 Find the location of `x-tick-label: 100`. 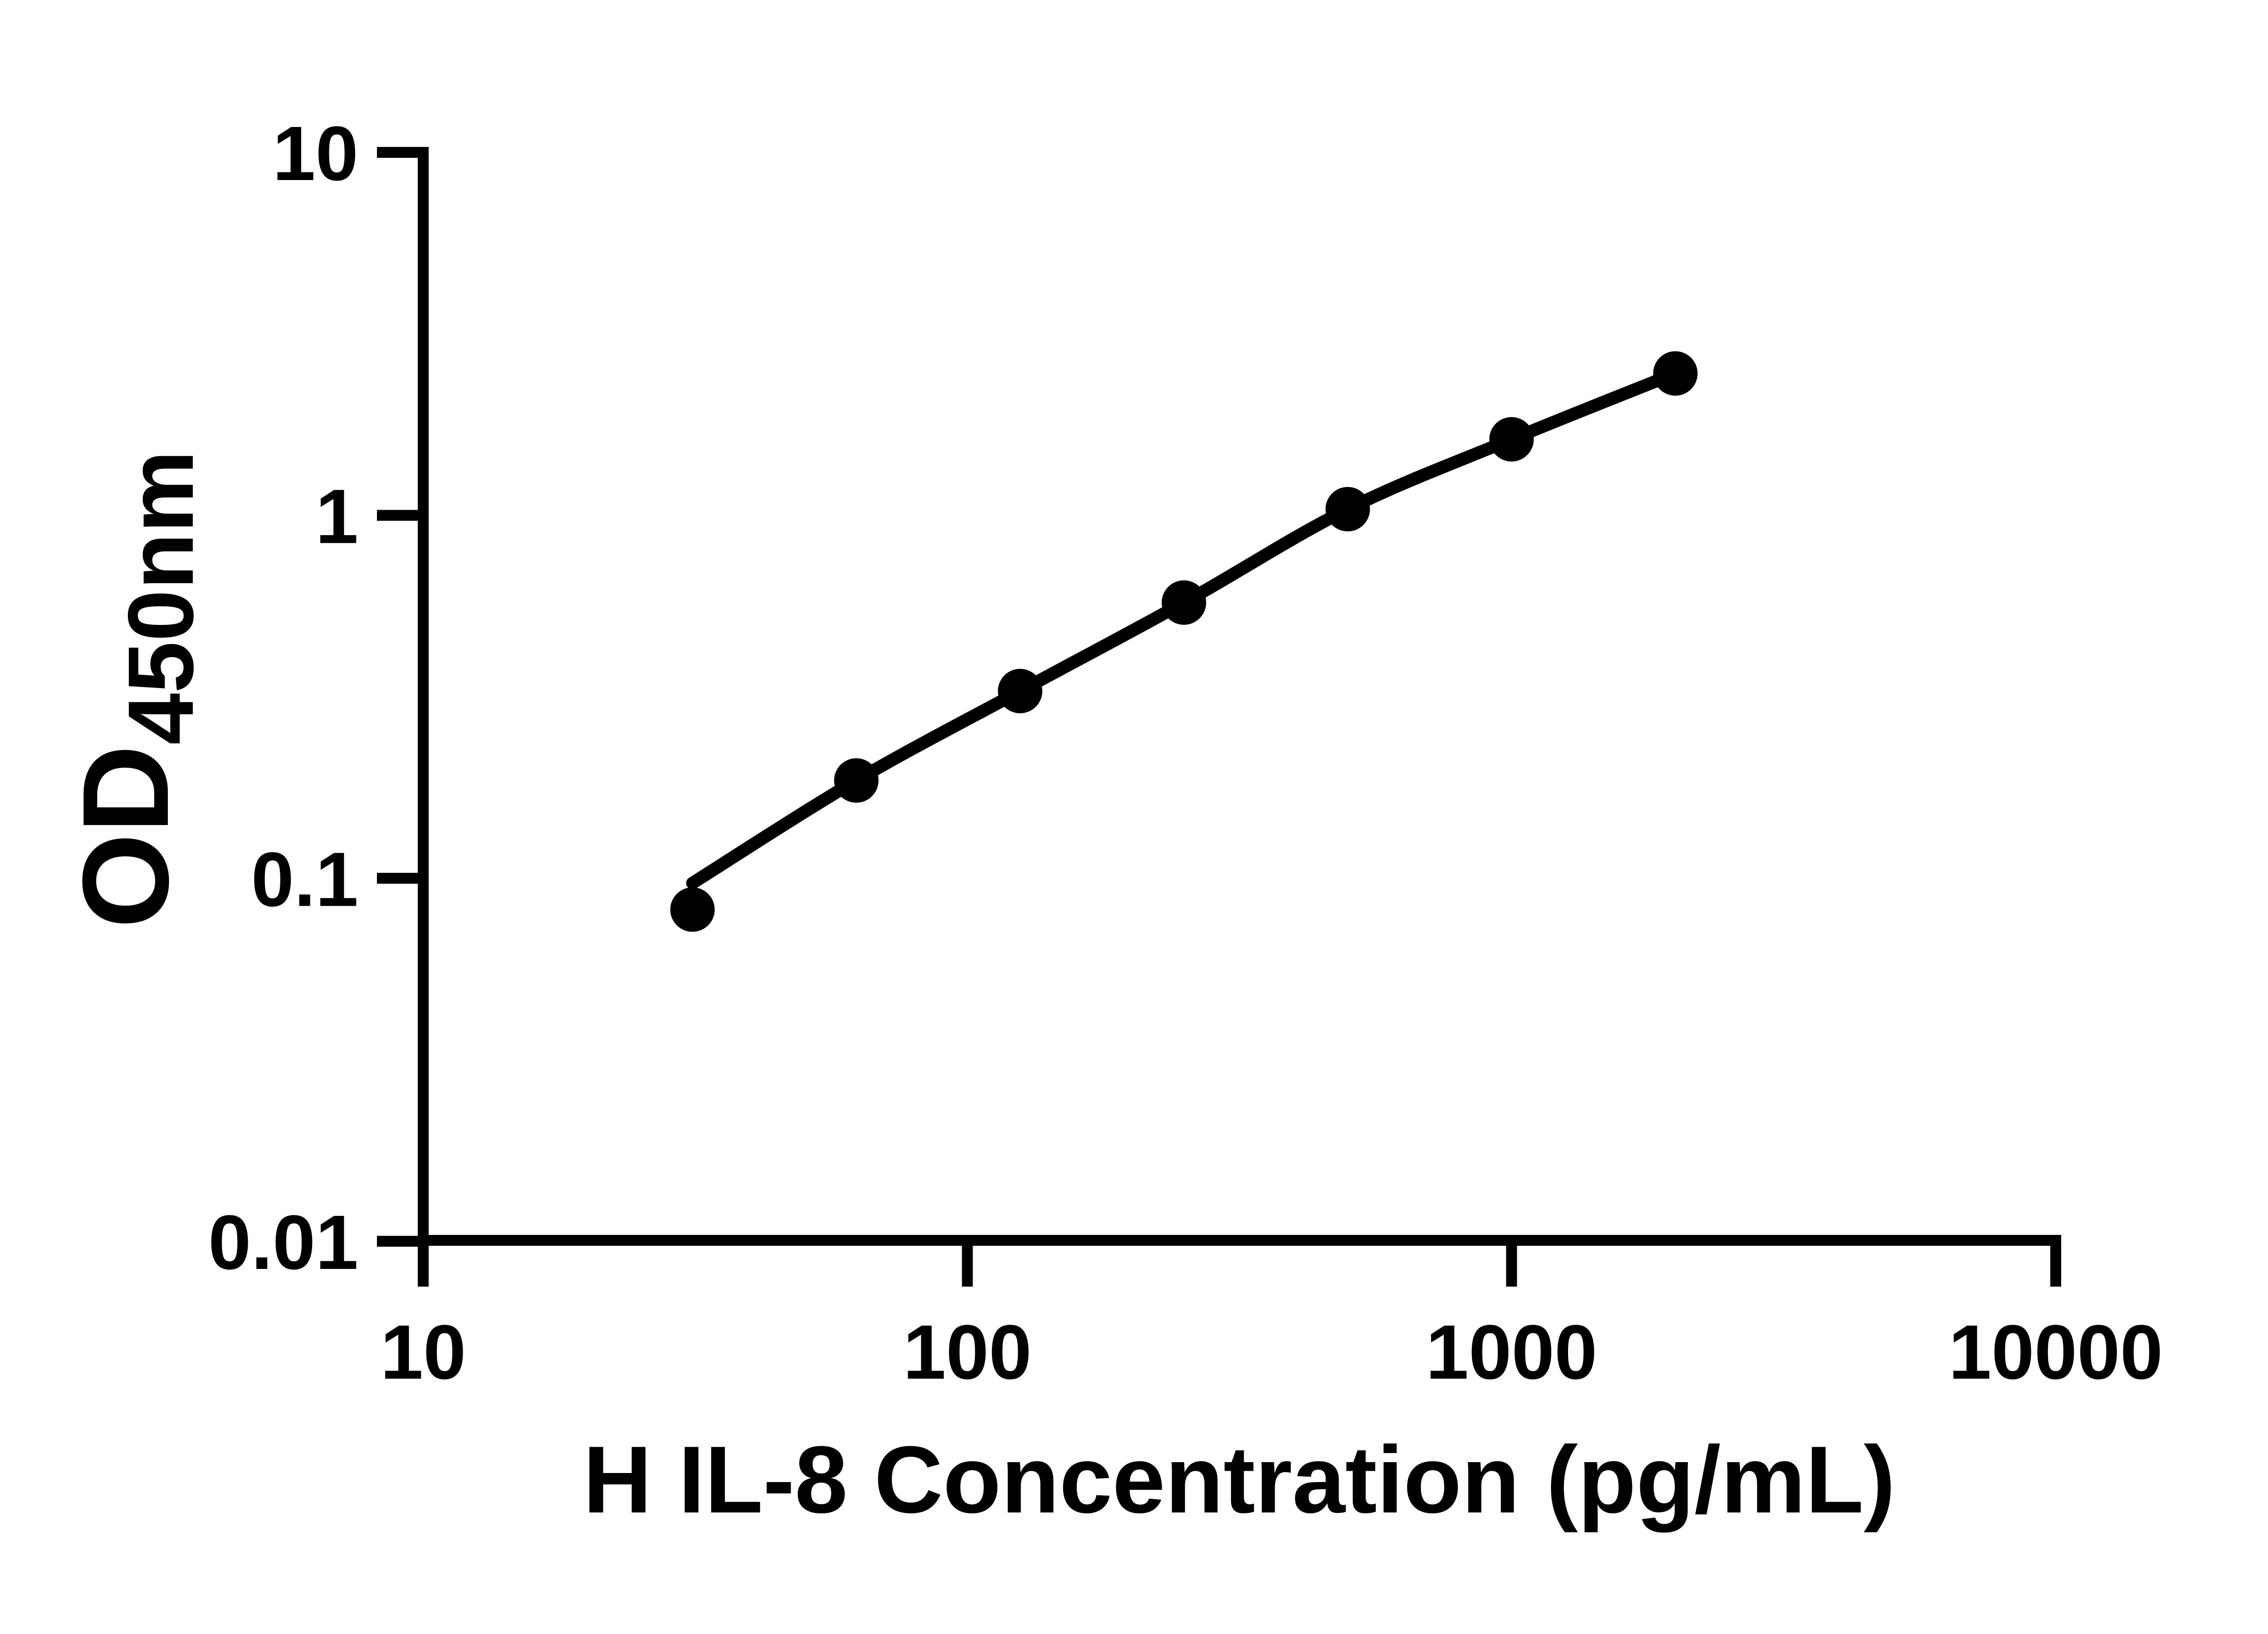

x-tick-label: 100 is located at coordinates (967, 1352).